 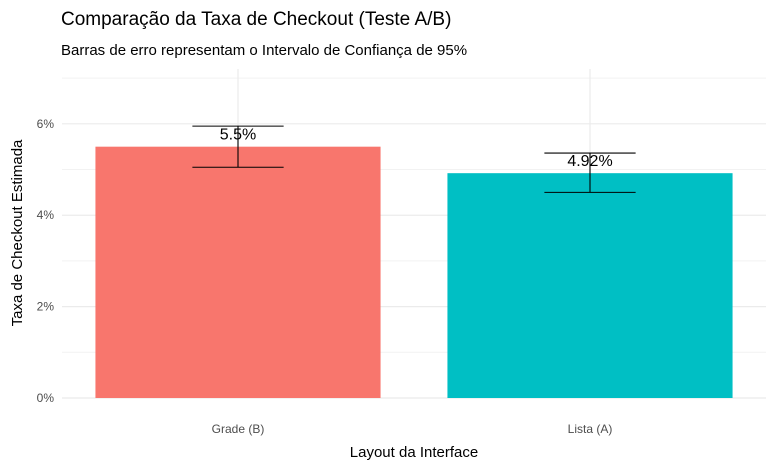 I want to click on x-tick-label: Grade (B), so click(x=238, y=429).